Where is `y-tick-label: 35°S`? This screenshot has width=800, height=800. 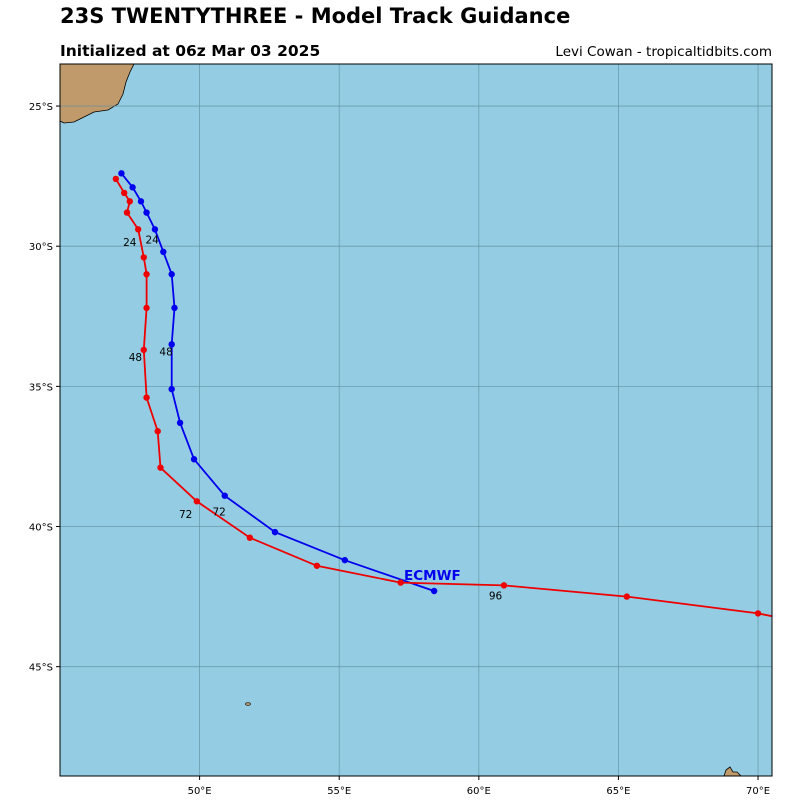 y-tick-label: 35°S is located at coordinates (41, 387).